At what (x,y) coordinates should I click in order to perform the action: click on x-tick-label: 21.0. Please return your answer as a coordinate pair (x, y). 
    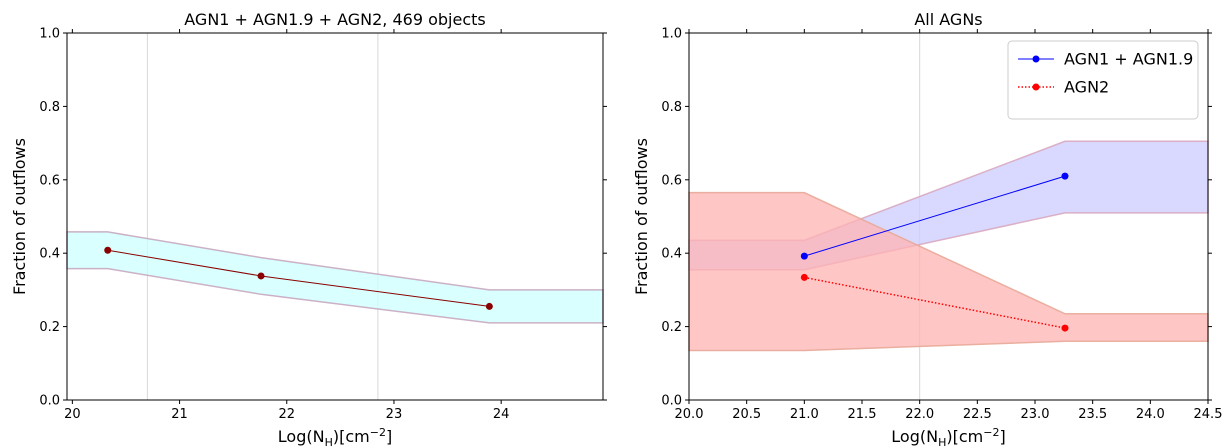
    Looking at the image, I should click on (804, 414).